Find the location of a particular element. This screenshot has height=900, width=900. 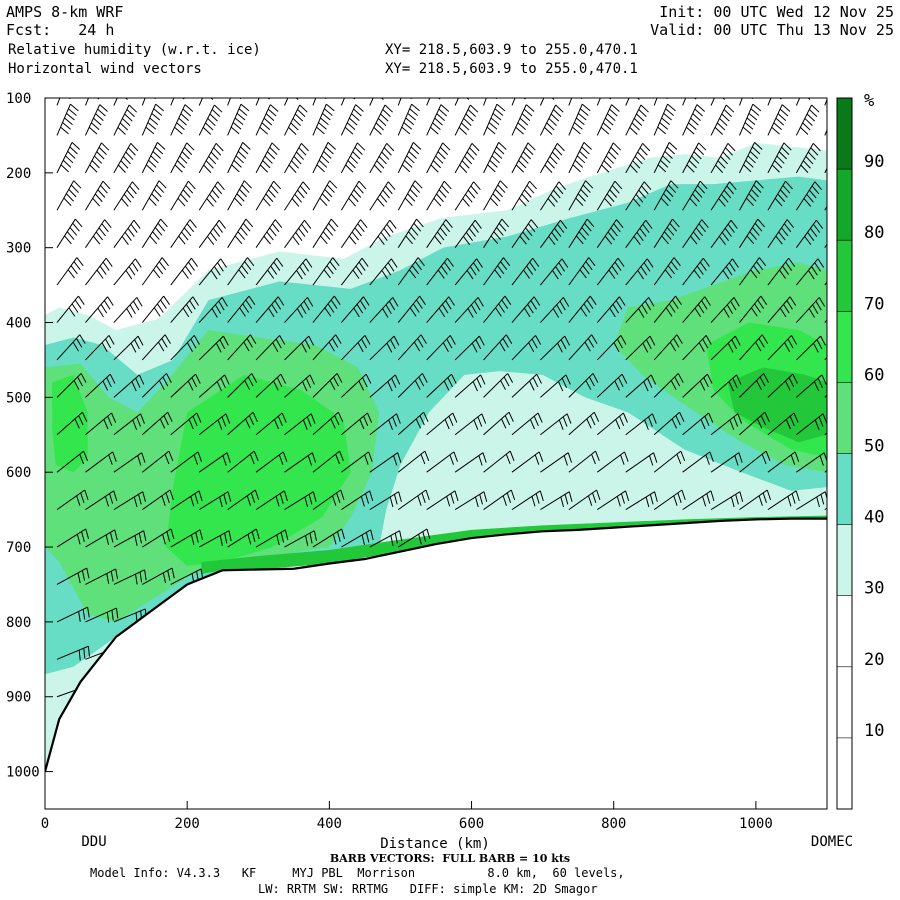

x-tick-label: 0 is located at coordinates (45, 824).